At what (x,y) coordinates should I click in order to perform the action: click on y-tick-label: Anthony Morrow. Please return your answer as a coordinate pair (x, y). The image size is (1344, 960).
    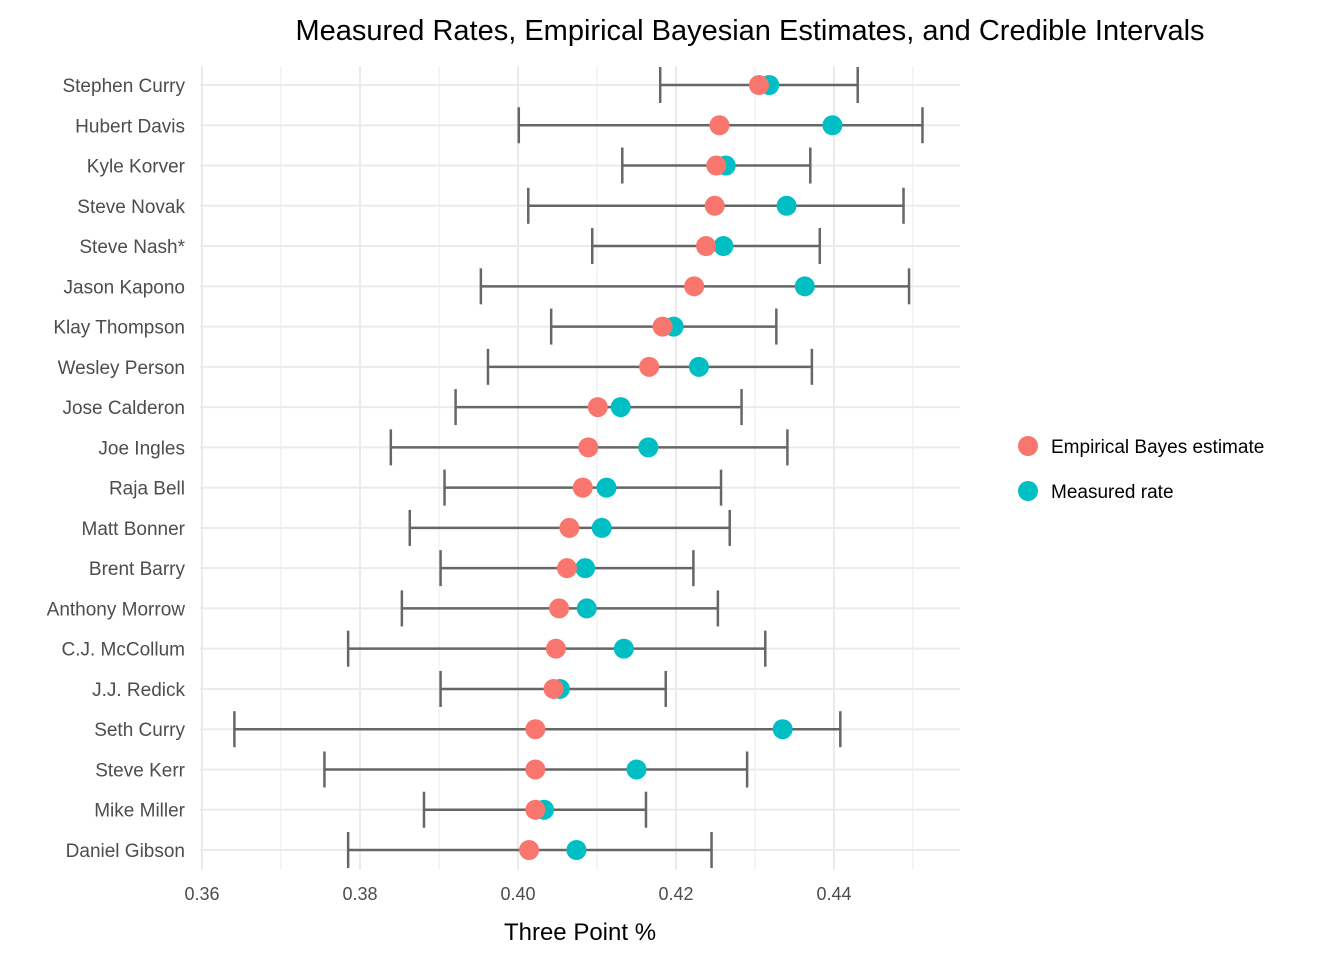
    Looking at the image, I should click on (116, 609).